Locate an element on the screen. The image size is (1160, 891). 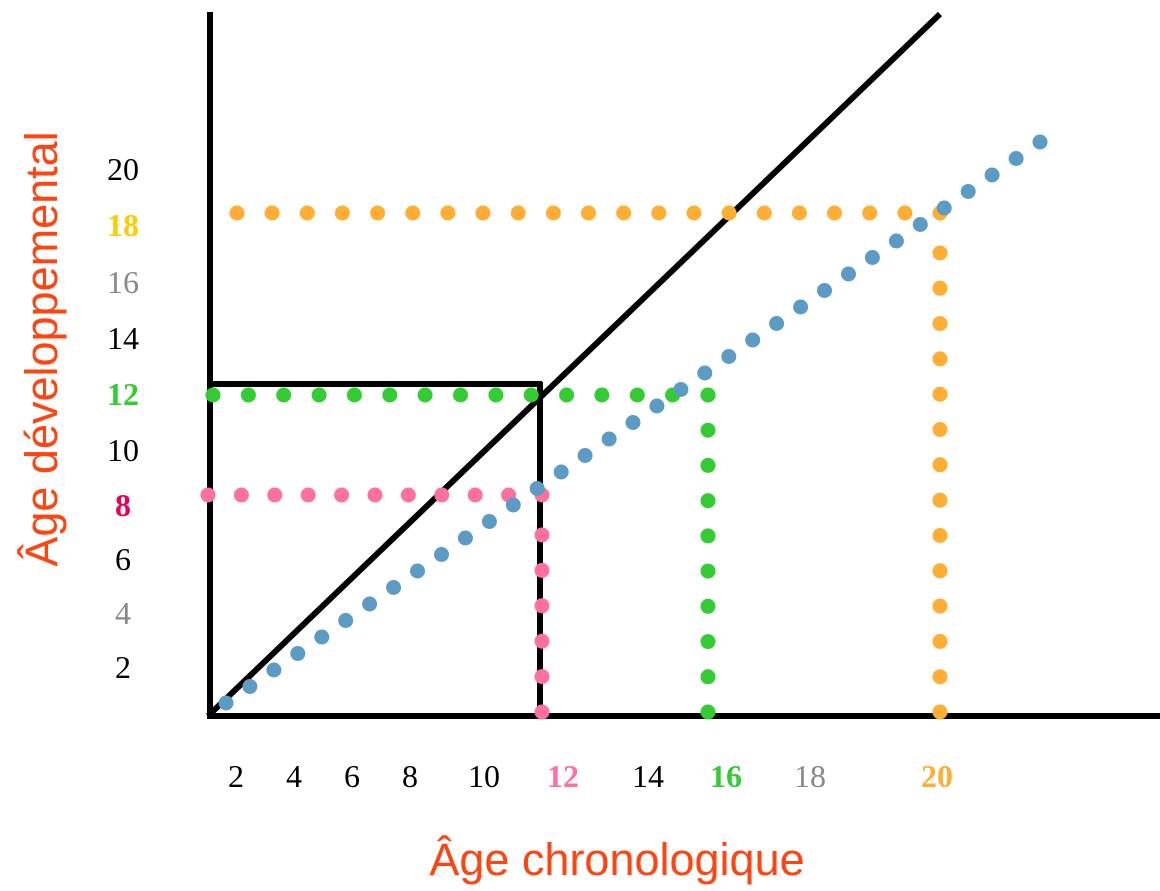
reference-box is located at coordinates (376, 548).